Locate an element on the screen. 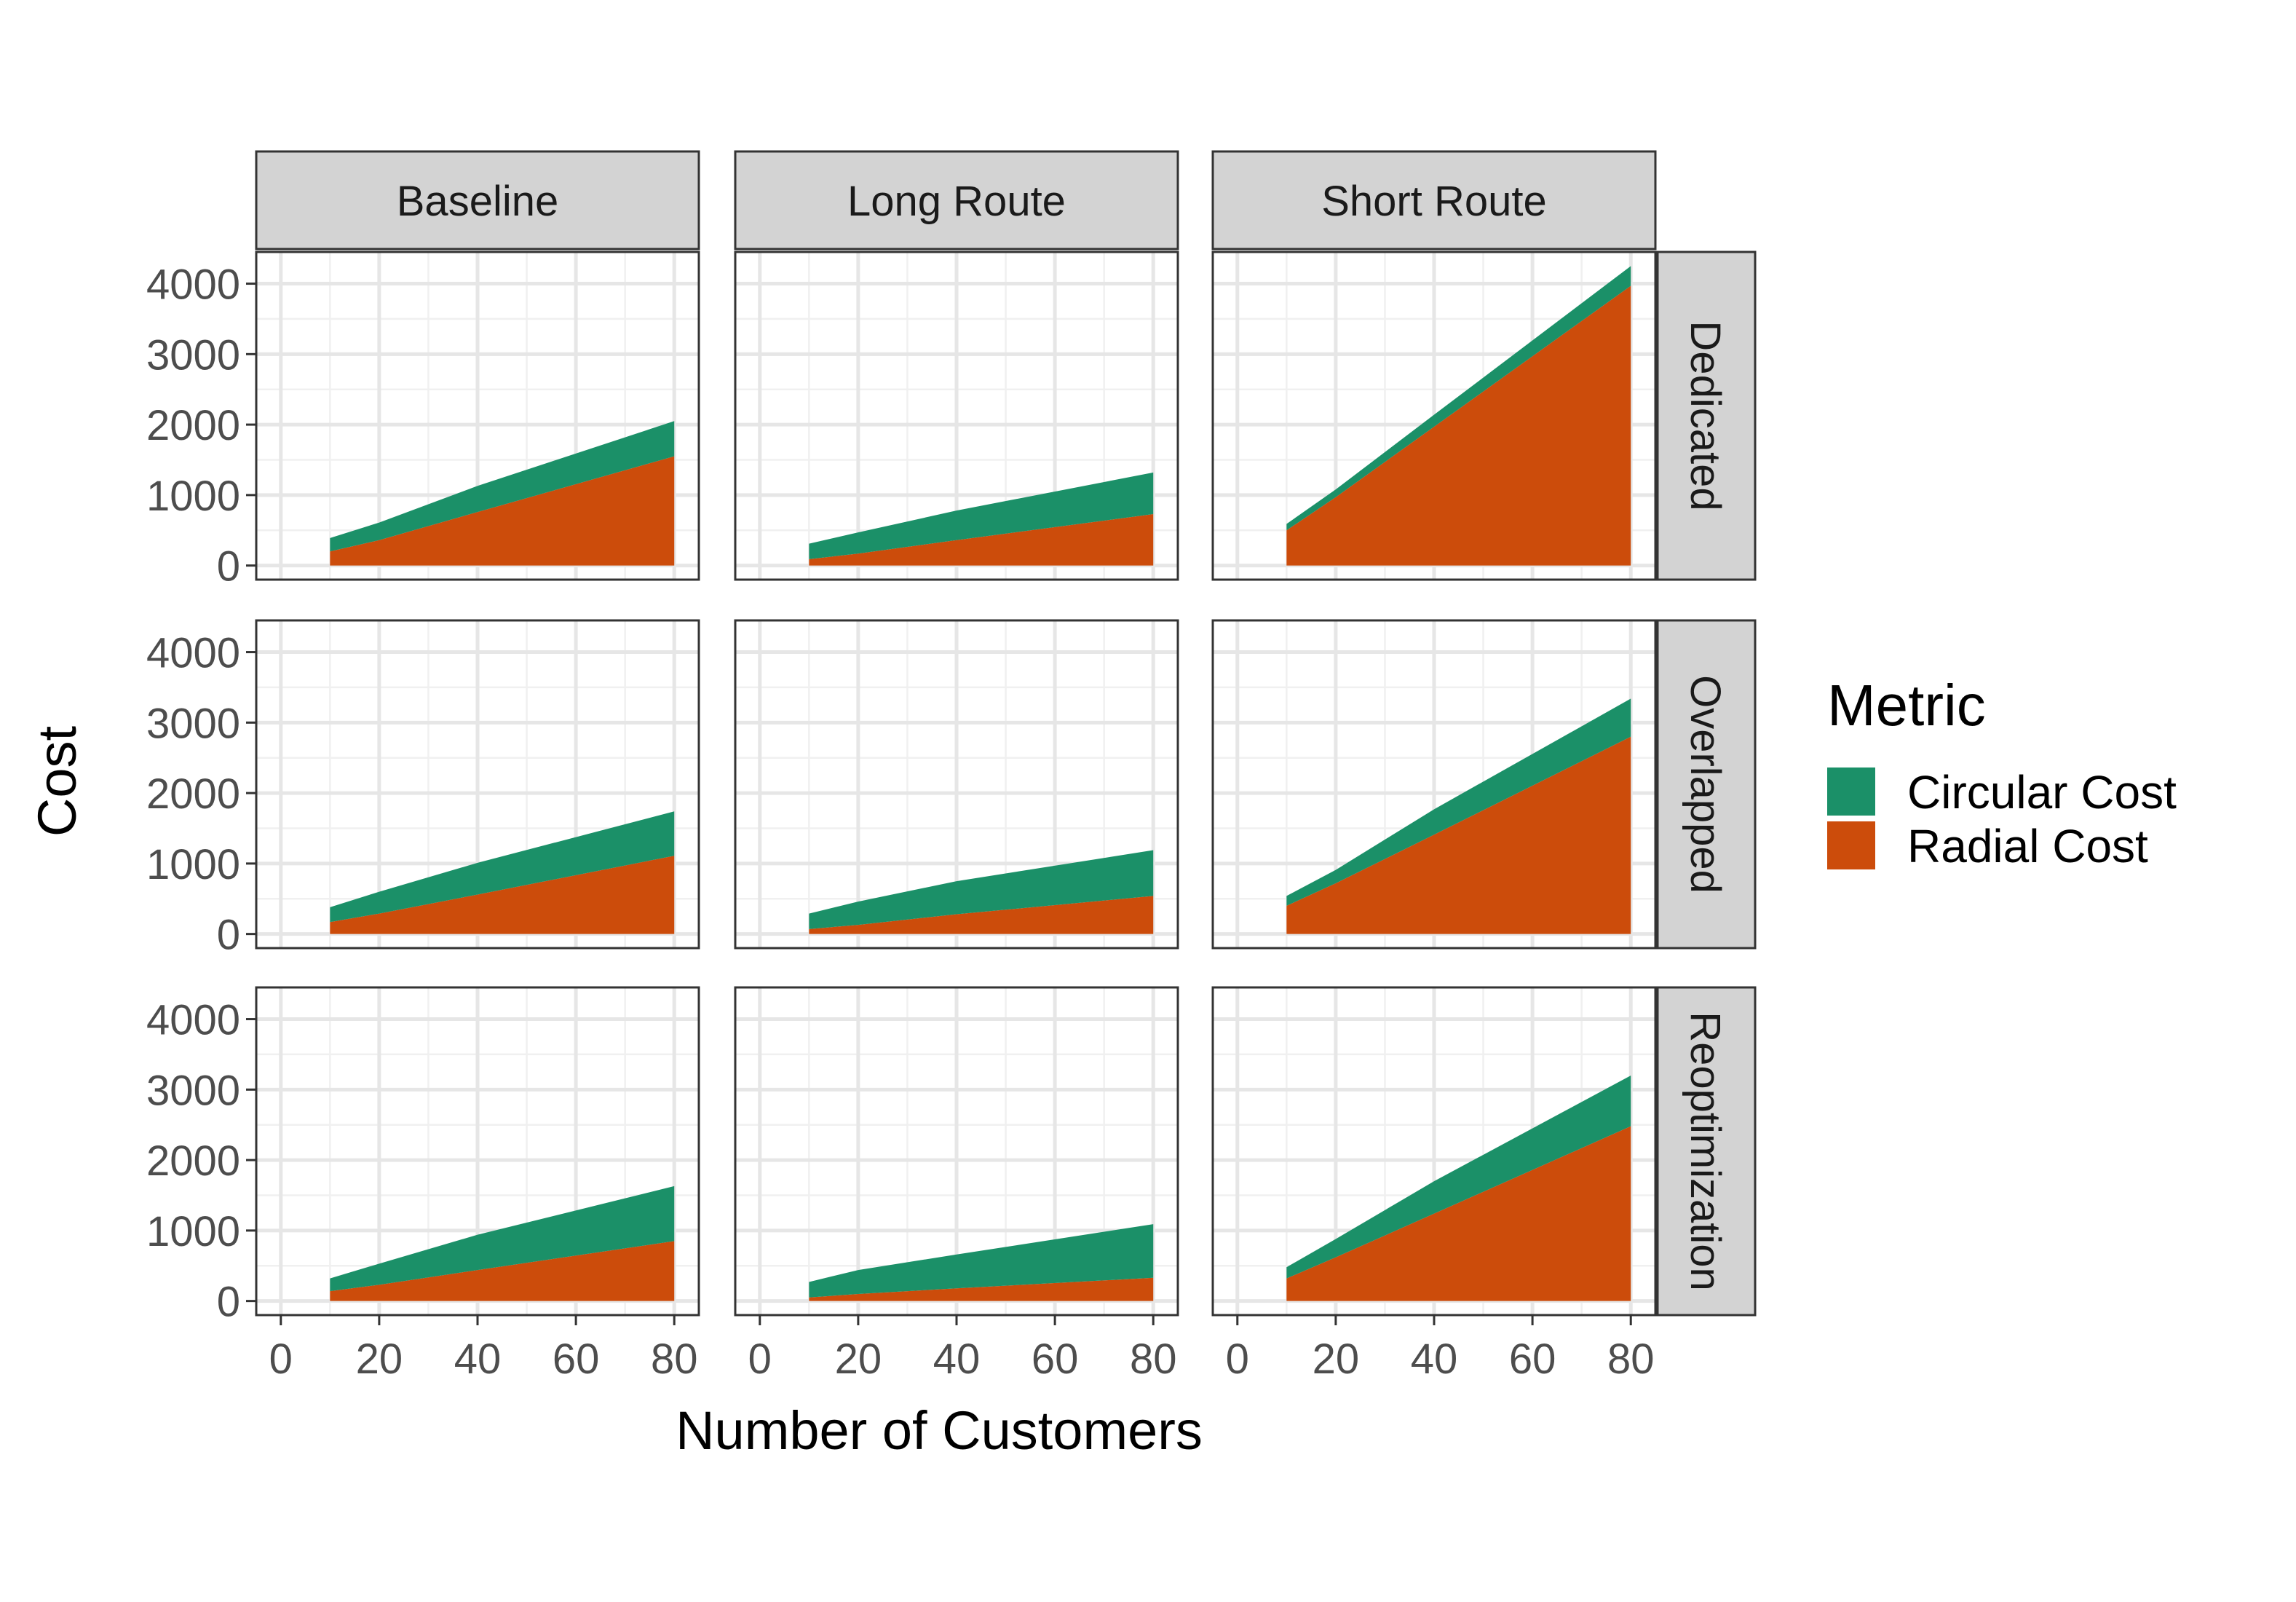 Image resolution: width=2296 pixels, height=1602 pixels. panel-border-short-route-overlapped is located at coordinates (1434, 784).